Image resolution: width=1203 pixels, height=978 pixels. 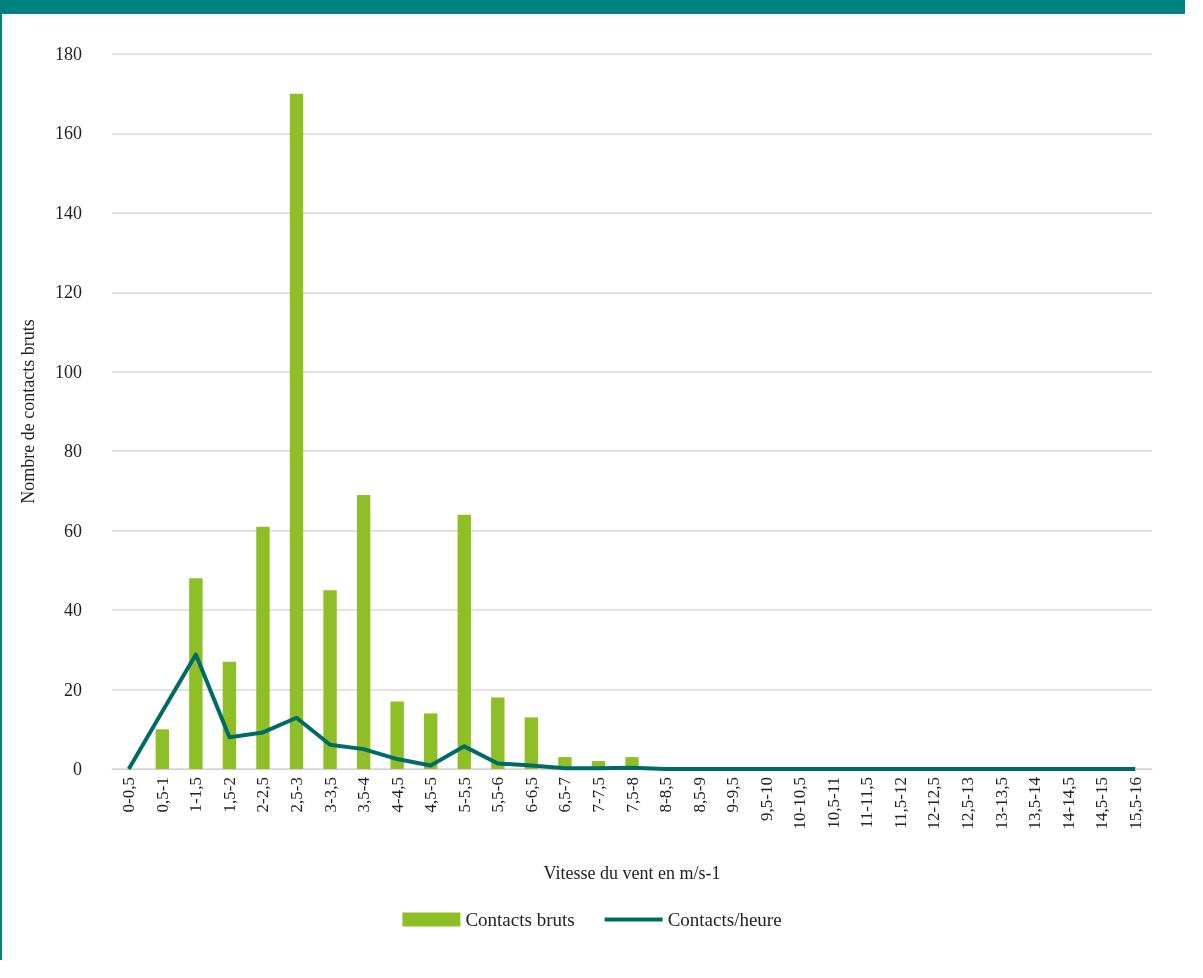 What do you see at coordinates (263, 795) in the screenshot?
I see `x-tick-label: 2-2,5` at bounding box center [263, 795].